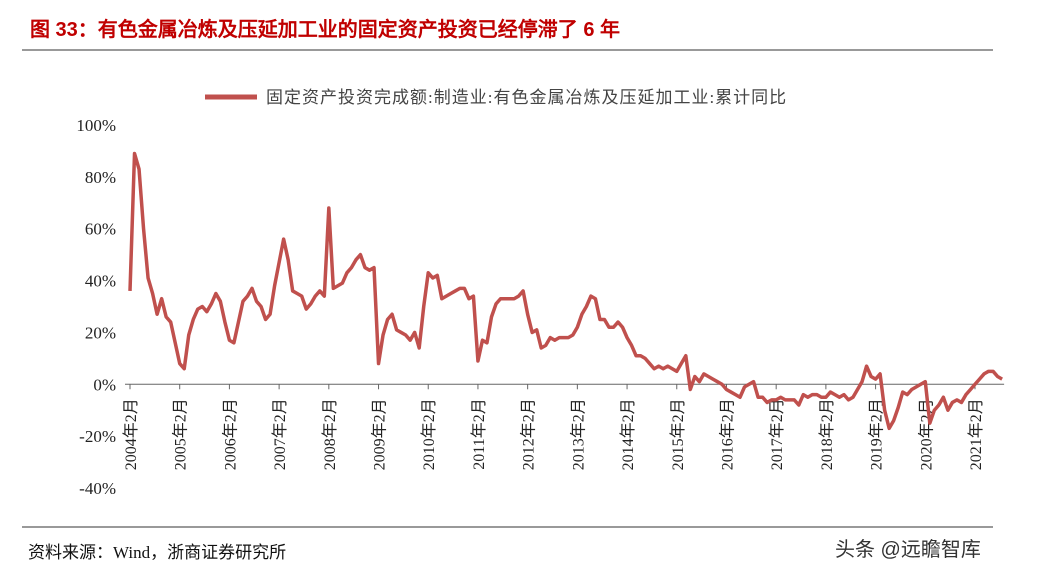  What do you see at coordinates (827, 434) in the screenshot?
I see `x-tick-label: 2018年2月` at bounding box center [827, 434].